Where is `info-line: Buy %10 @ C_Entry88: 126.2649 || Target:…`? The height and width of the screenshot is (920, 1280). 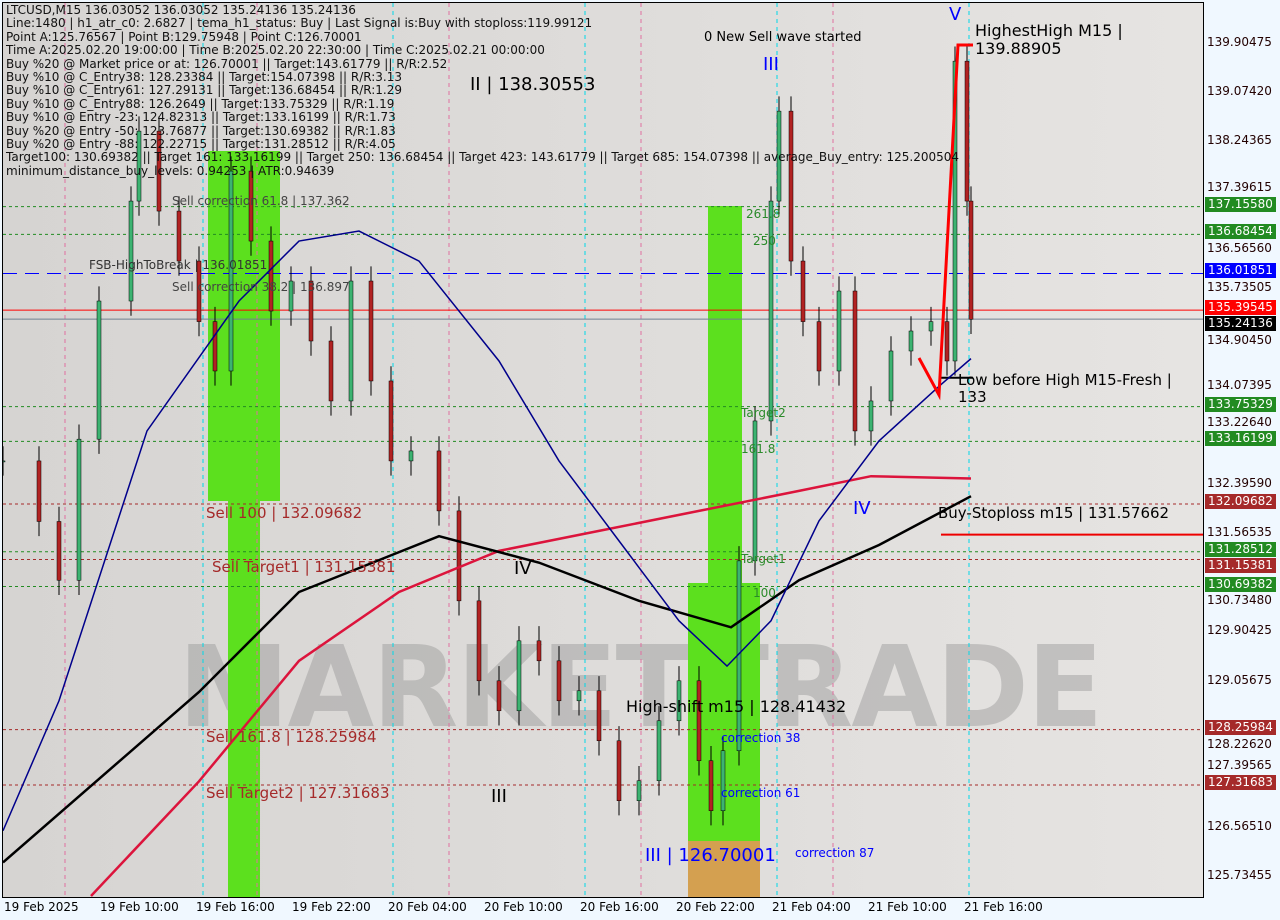
info-line: Buy %10 @ C_Entry88: 126.2649 || Target:… is located at coordinates (200, 103).